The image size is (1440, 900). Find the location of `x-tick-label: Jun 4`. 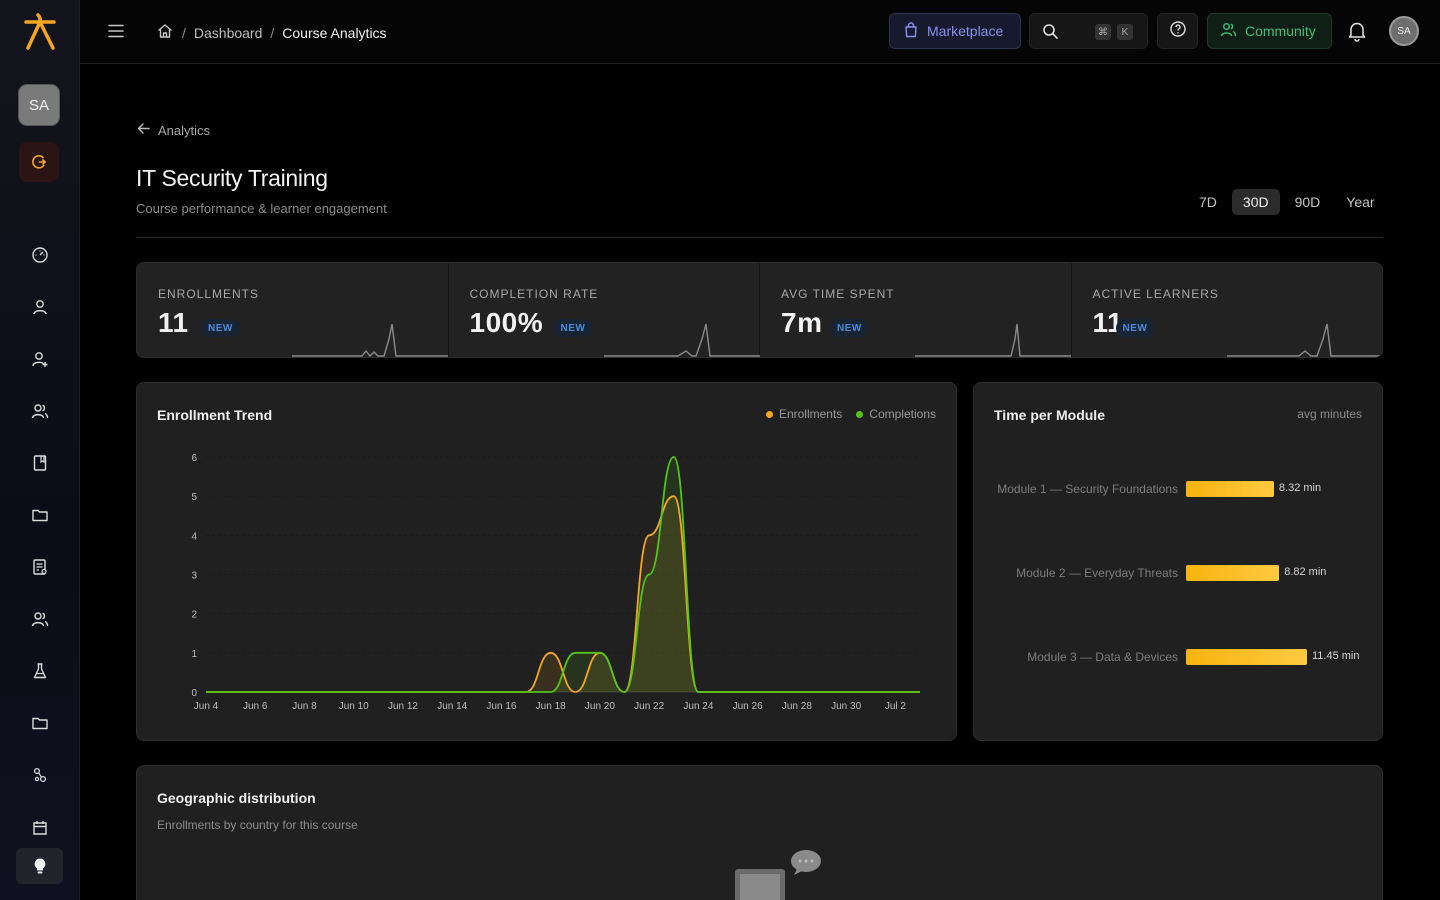

x-tick-label: Jun 4 is located at coordinates (206, 706).